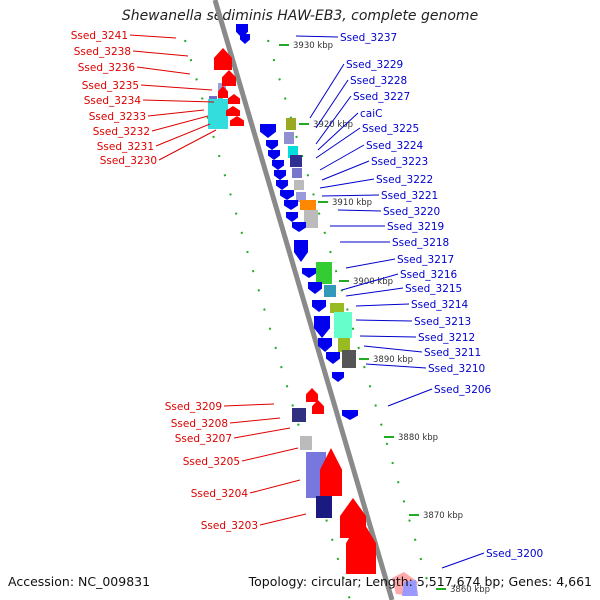  What do you see at coordinates (220, 494) in the screenshot?
I see `left-gene-label: Ssed_3204` at bounding box center [220, 494].